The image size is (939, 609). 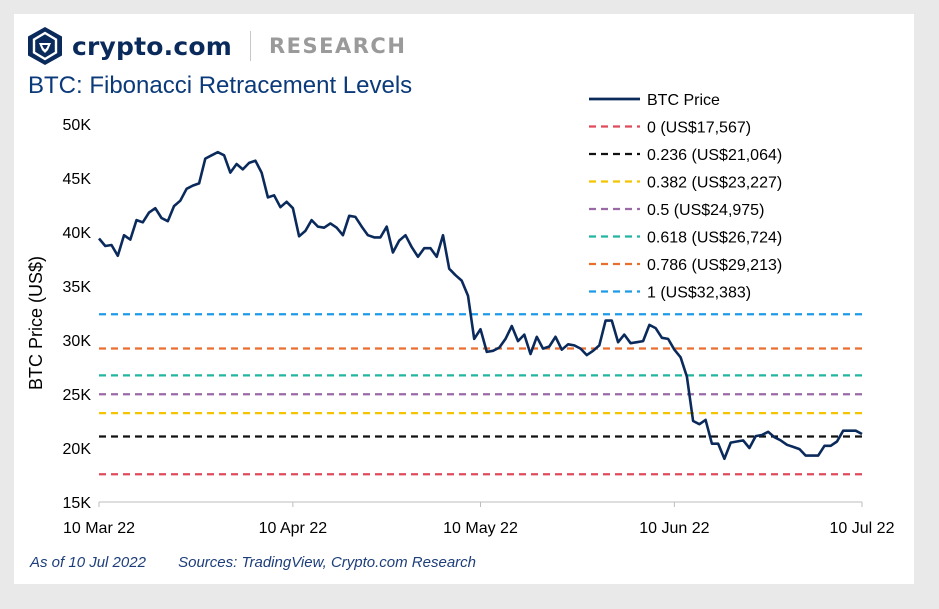 I want to click on x-tick-label: 10 Apr 22, so click(x=293, y=528).